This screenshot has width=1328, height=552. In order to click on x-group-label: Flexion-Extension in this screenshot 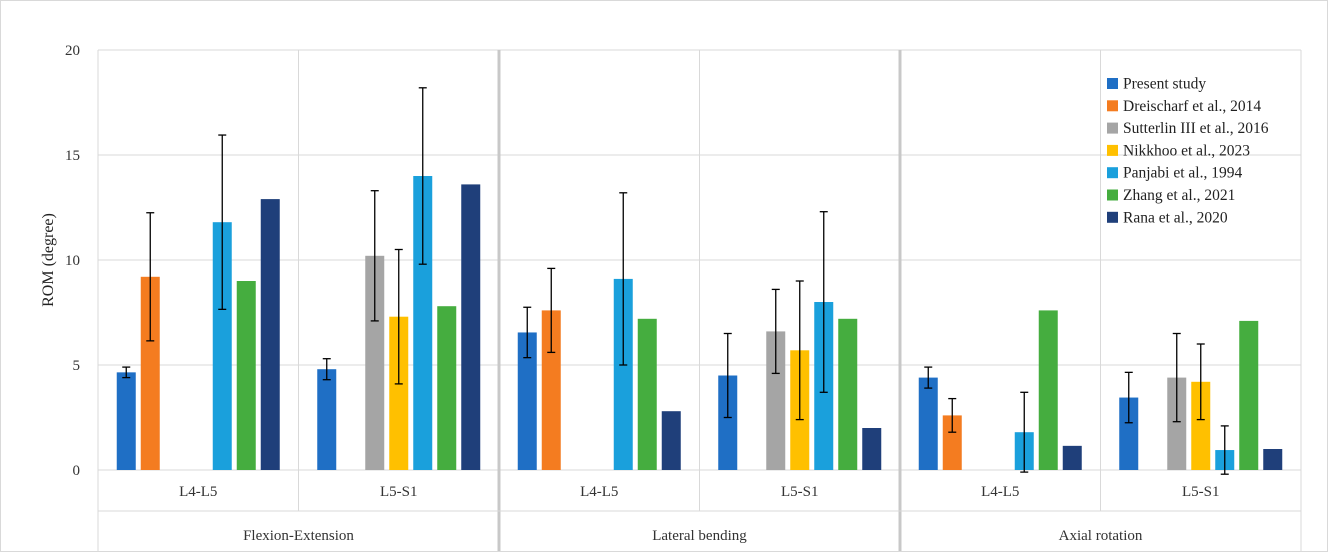, I will do `click(298, 536)`.